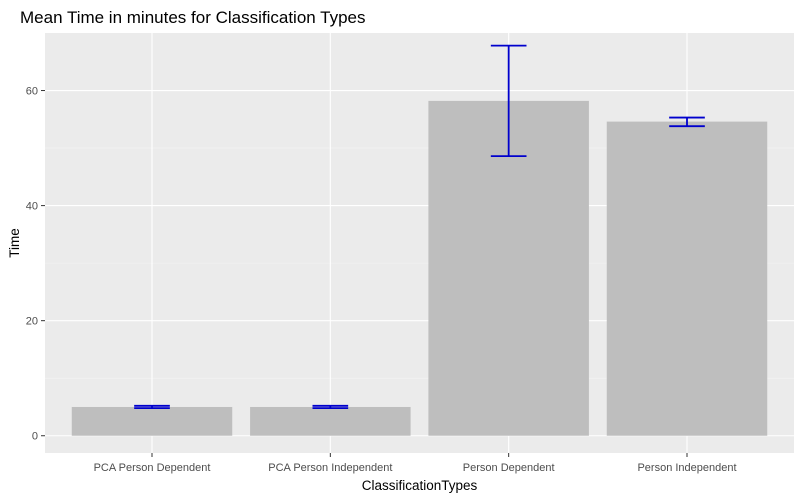 This screenshot has height=500, width=800. Describe the element at coordinates (152, 468) in the screenshot. I see `x-tick-label: PCA Person Dependent` at that location.